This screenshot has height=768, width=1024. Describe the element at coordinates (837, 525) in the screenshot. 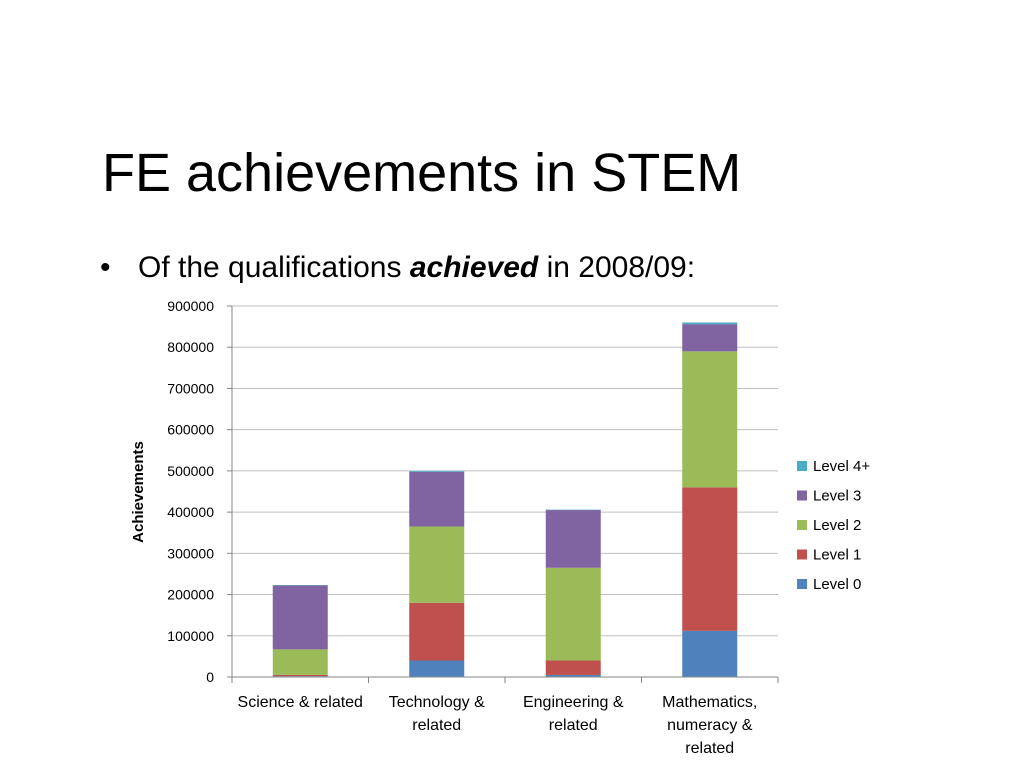

I see `legend-label-level-2: Level 2` at that location.